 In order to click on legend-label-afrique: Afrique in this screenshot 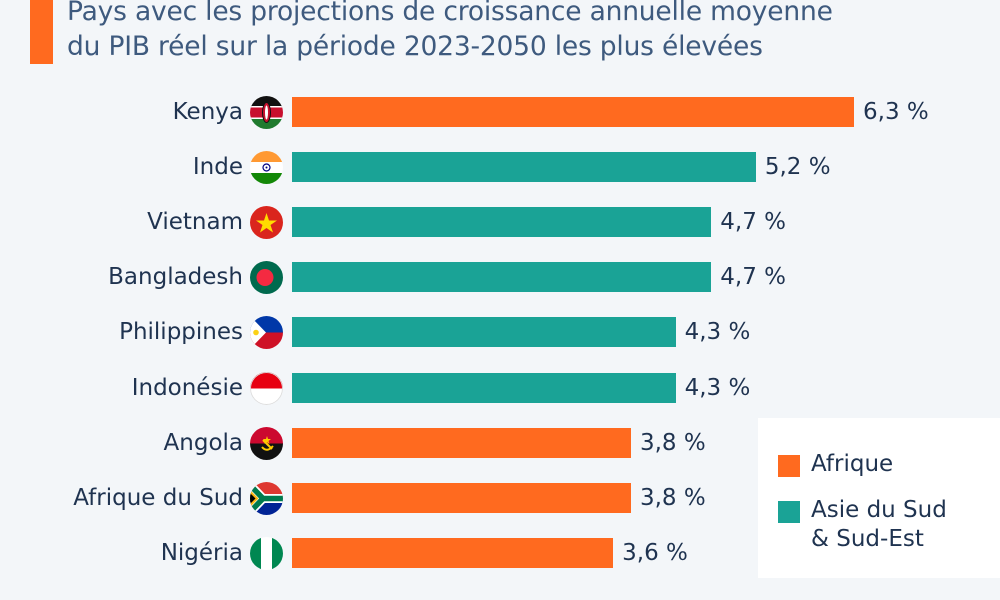, I will do `click(852, 464)`.